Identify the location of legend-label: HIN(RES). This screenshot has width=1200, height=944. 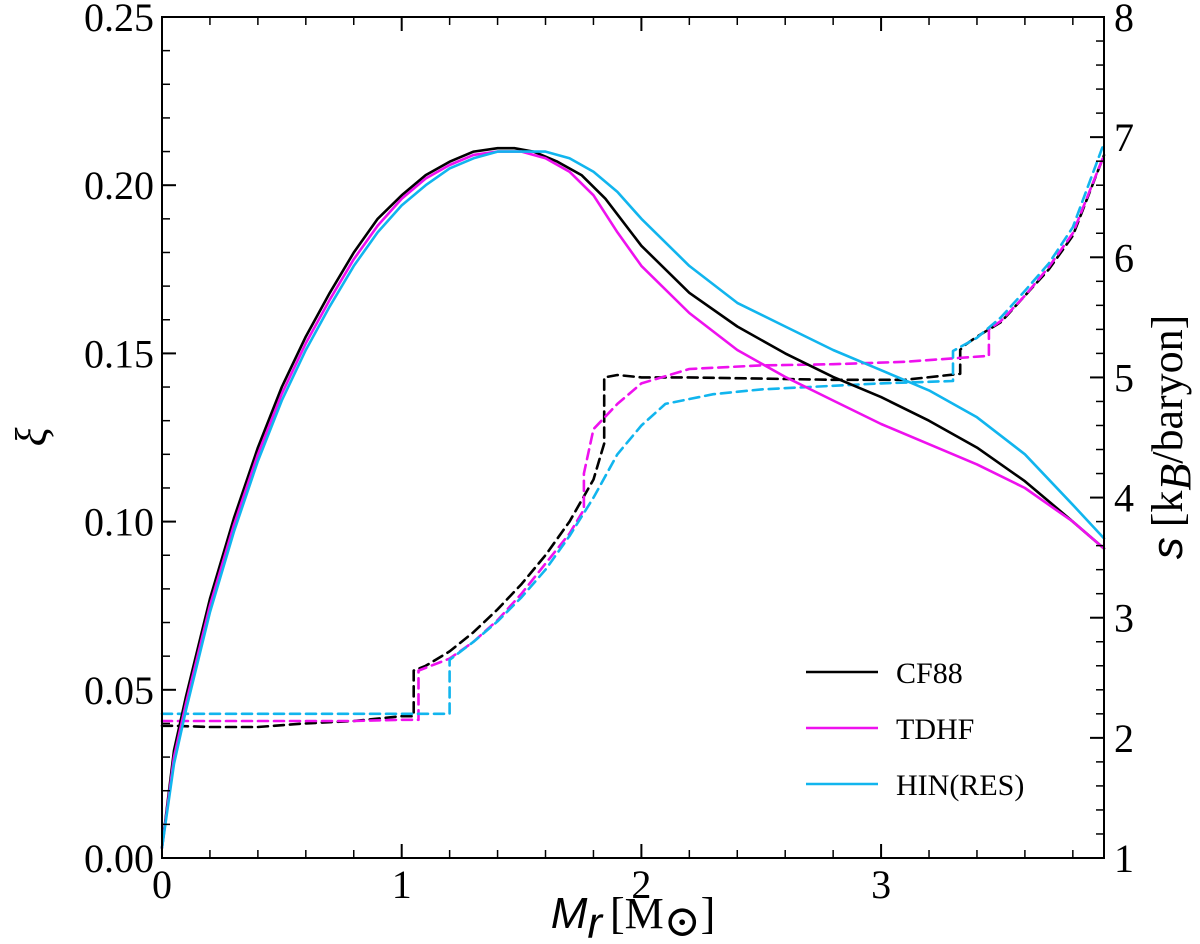
(960, 785).